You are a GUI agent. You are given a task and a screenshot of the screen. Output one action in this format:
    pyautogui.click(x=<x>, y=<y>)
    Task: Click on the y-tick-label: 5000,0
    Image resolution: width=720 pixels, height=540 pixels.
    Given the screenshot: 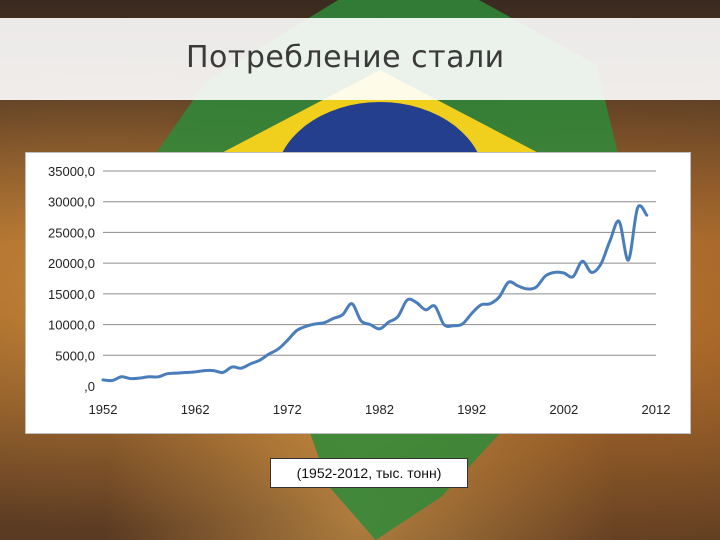 What is the action you would take?
    pyautogui.click(x=75, y=355)
    